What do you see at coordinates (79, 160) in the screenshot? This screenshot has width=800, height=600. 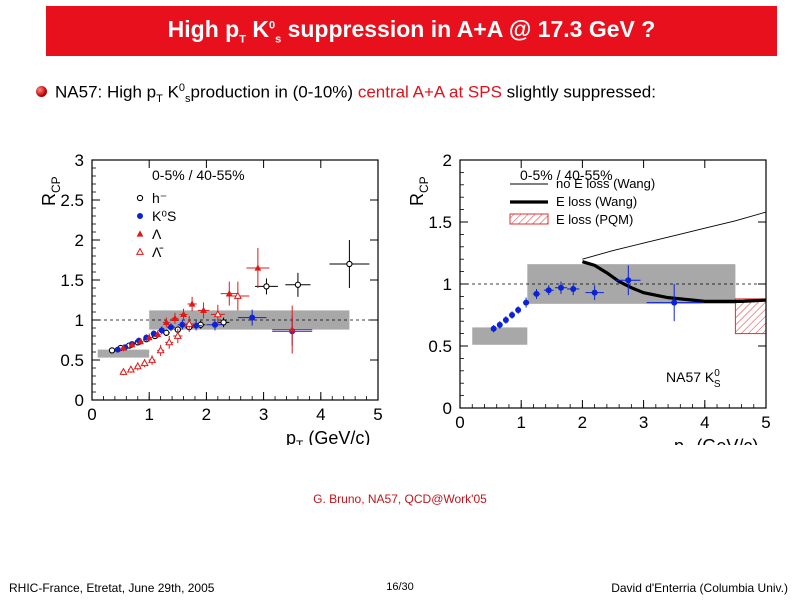 I see `y-tick-label: 3` at bounding box center [79, 160].